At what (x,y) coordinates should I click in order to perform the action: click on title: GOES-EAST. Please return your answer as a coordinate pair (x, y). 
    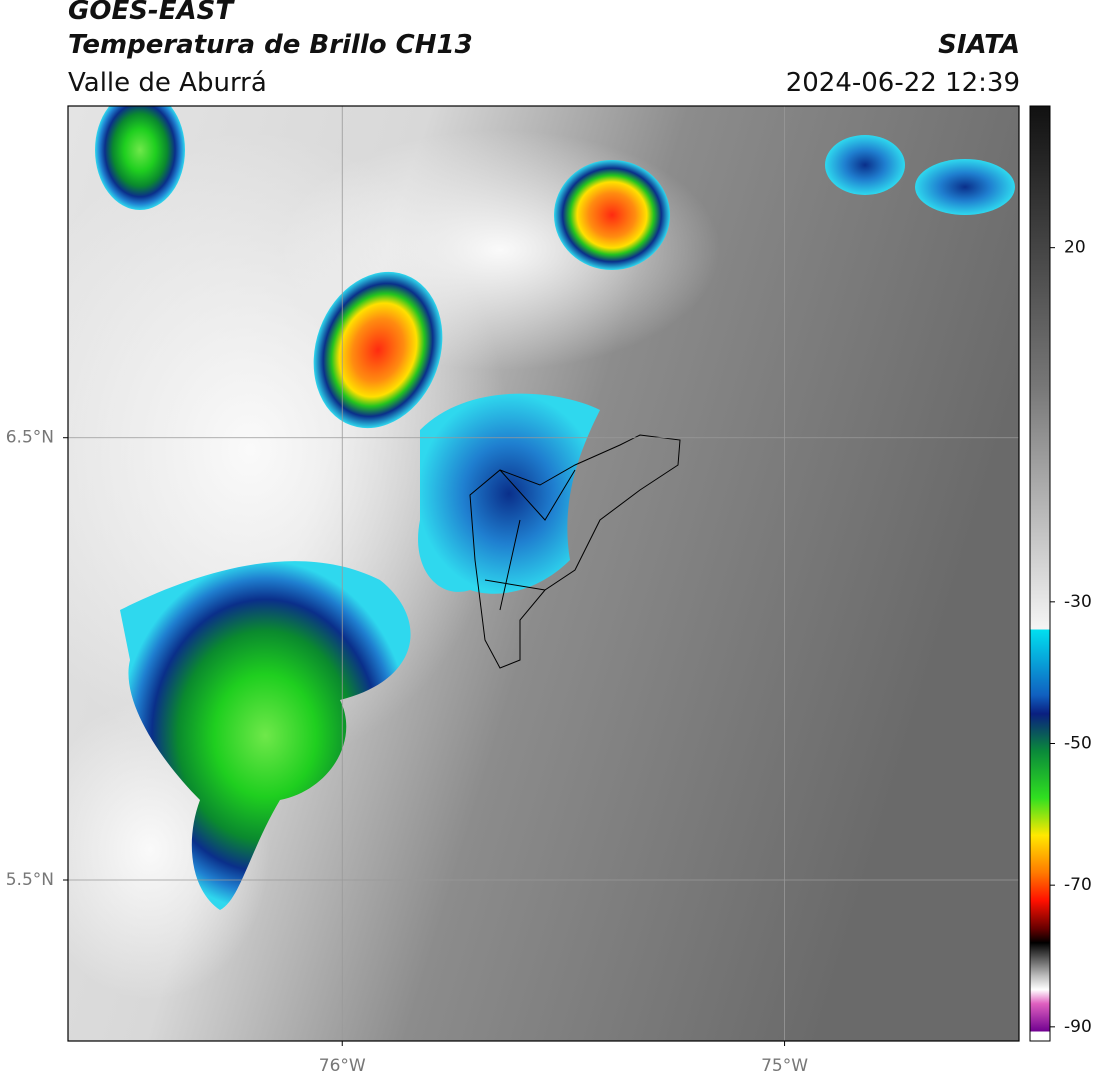
    Looking at the image, I should click on (151, 13).